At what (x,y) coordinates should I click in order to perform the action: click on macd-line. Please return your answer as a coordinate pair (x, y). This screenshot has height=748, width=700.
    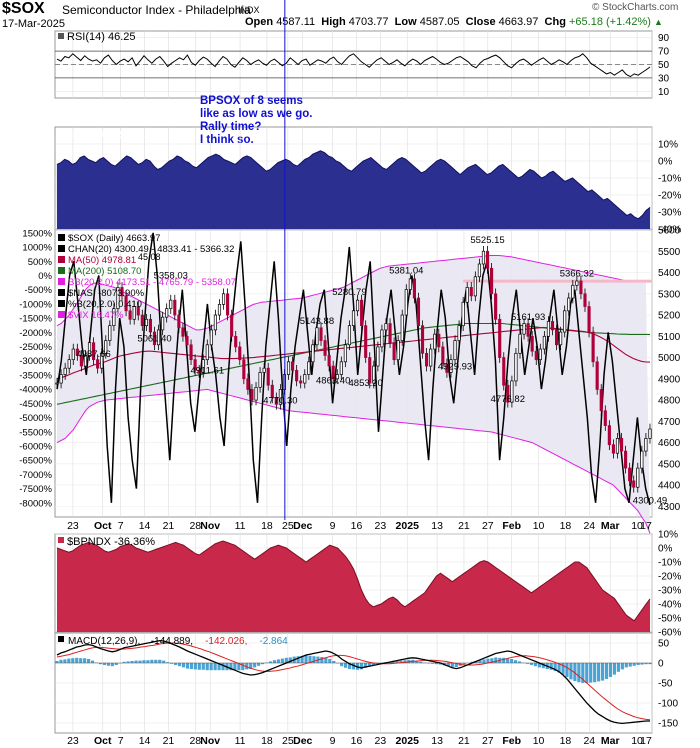
    Looking at the image, I should click on (353, 682).